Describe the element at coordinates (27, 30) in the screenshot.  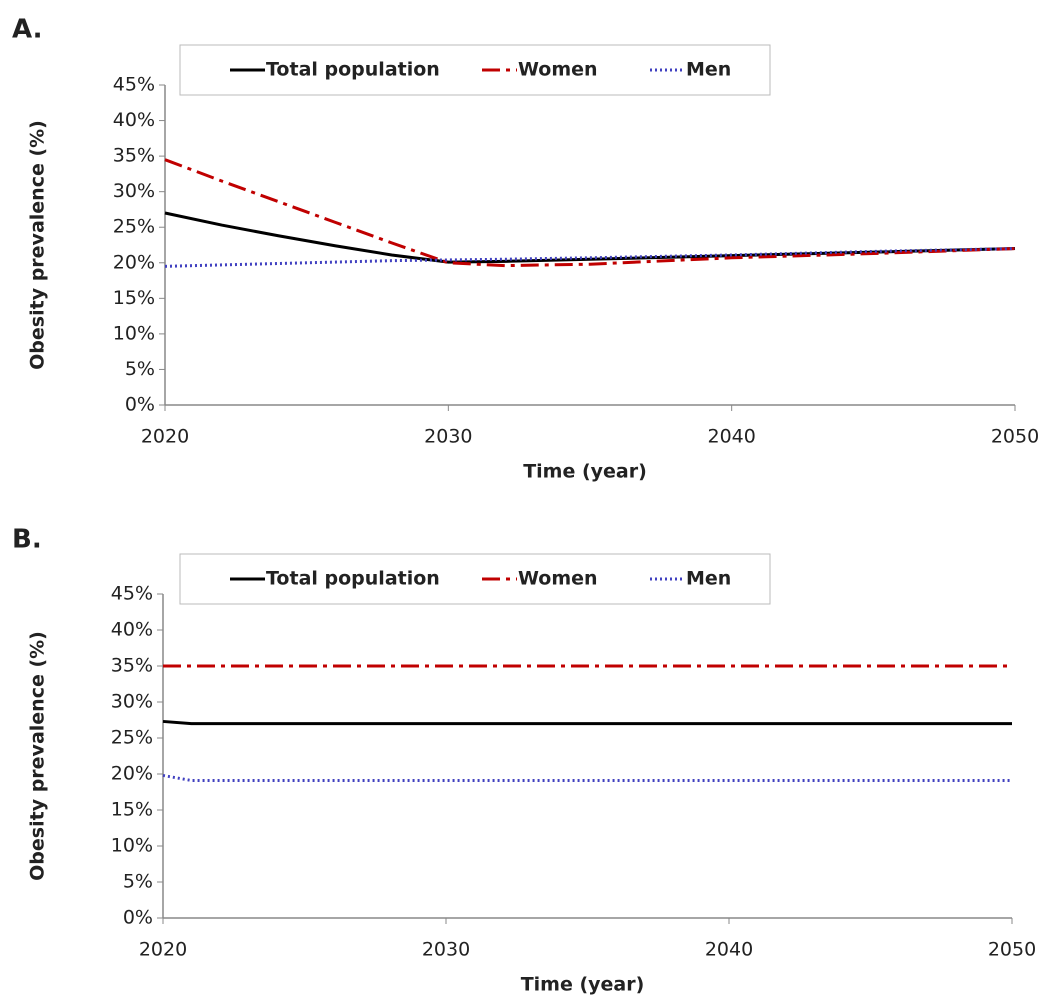
I see `panel-label: A.` at that location.